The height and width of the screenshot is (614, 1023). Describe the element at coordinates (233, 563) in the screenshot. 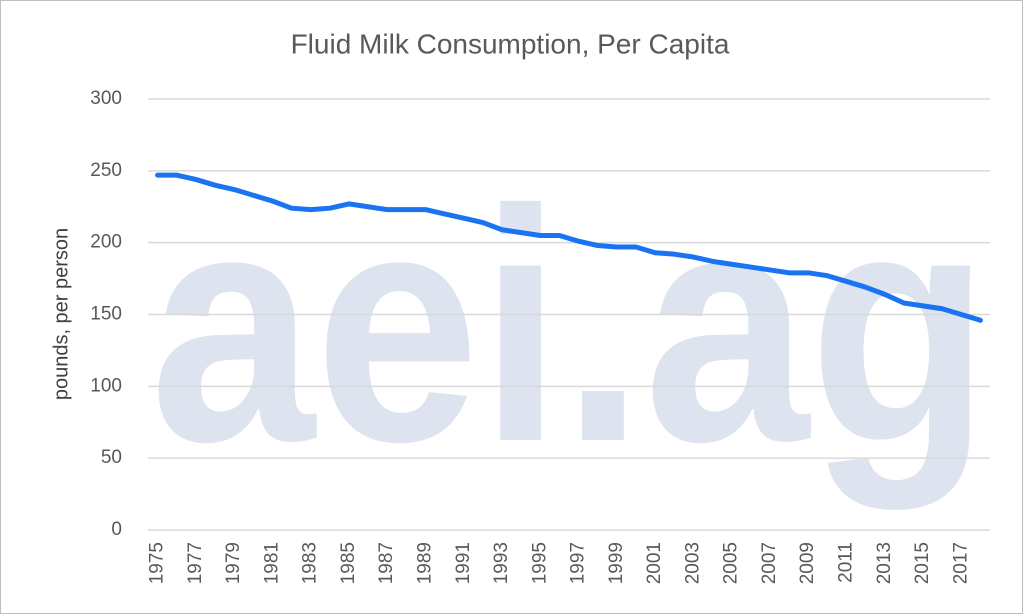

I see `x-tick-label: 1979` at that location.